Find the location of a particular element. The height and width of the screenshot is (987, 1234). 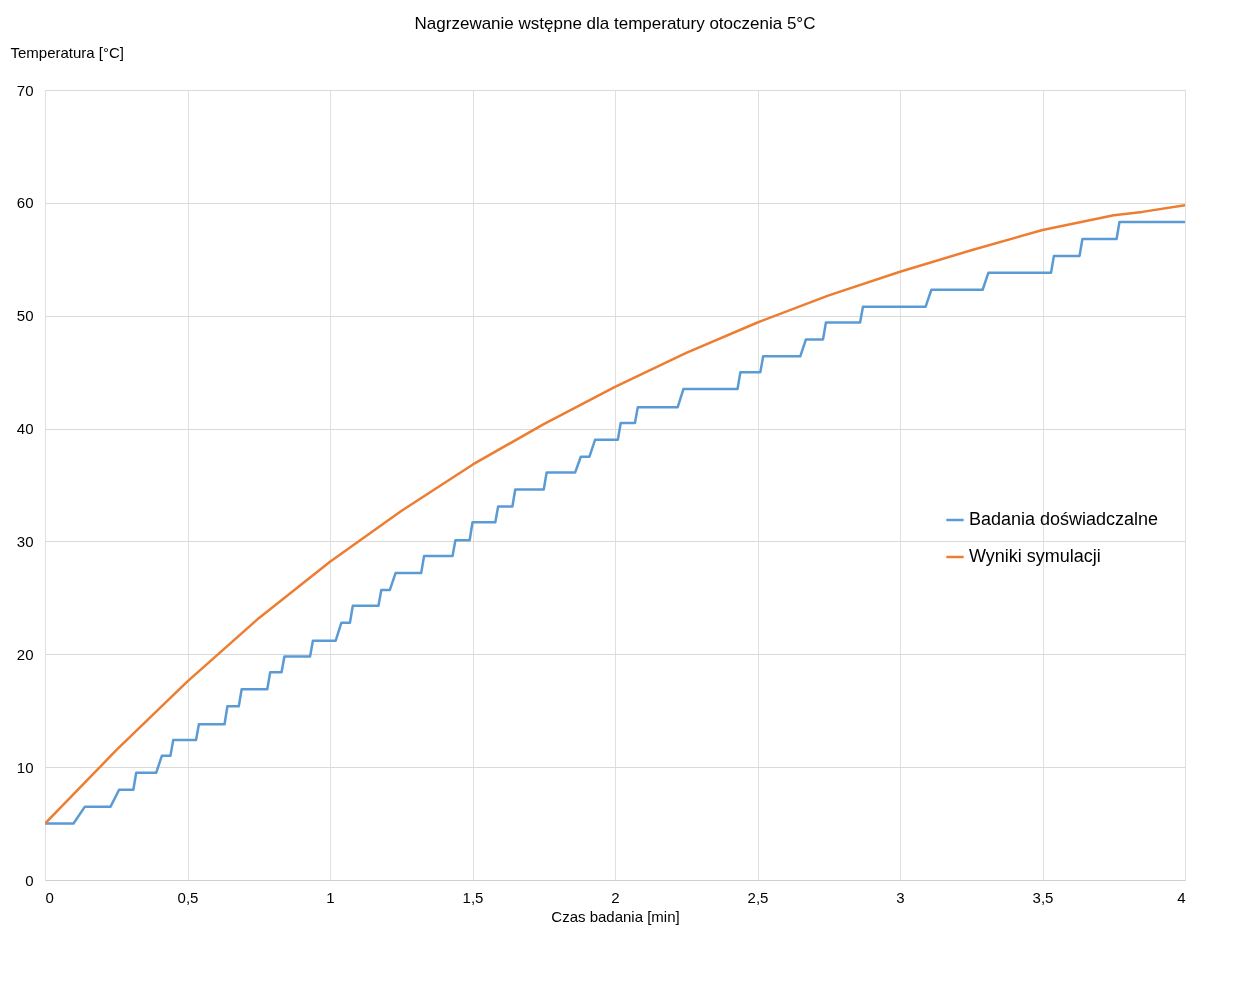

x-tick-label: 1,5 is located at coordinates (473, 897).